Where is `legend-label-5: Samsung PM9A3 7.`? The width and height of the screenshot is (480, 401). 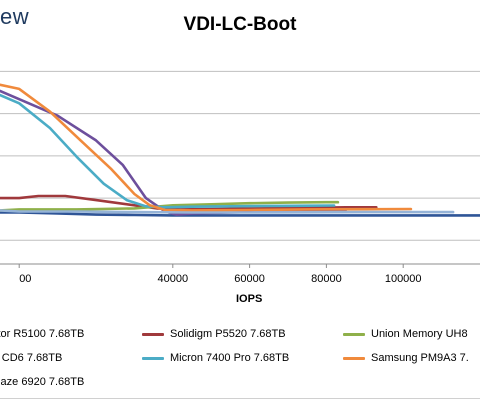
legend-label-5: Samsung PM9A3 7. is located at coordinates (420, 358).